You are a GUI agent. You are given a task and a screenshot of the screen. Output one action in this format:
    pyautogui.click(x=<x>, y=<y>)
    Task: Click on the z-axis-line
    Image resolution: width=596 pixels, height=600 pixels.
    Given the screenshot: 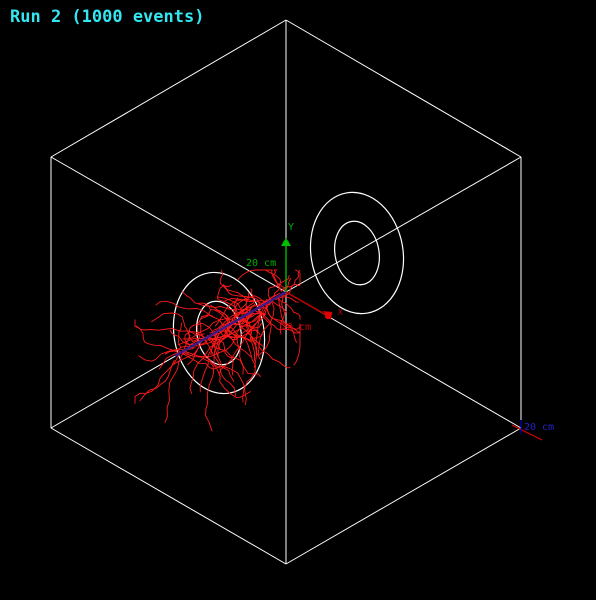 What is the action you would take?
    pyautogui.click(x=527, y=432)
    